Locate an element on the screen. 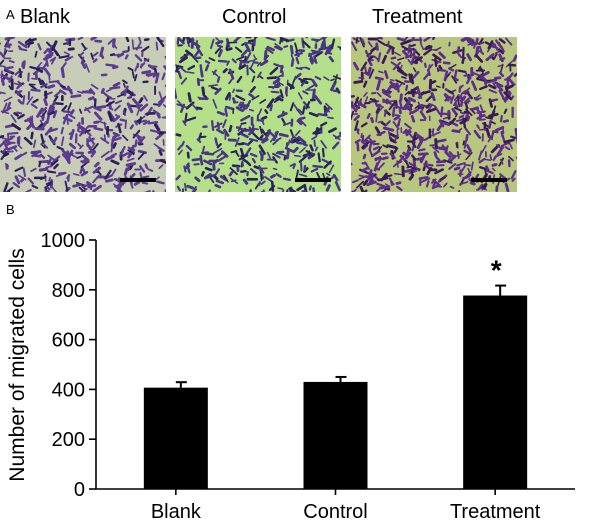 Image resolution: width=589 pixels, height=526 pixels. y-axis-label: Number of migrated cells is located at coordinates (17, 364).